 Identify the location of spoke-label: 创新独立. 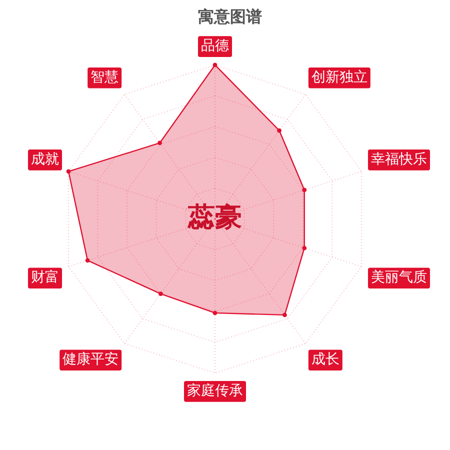
(339, 78).